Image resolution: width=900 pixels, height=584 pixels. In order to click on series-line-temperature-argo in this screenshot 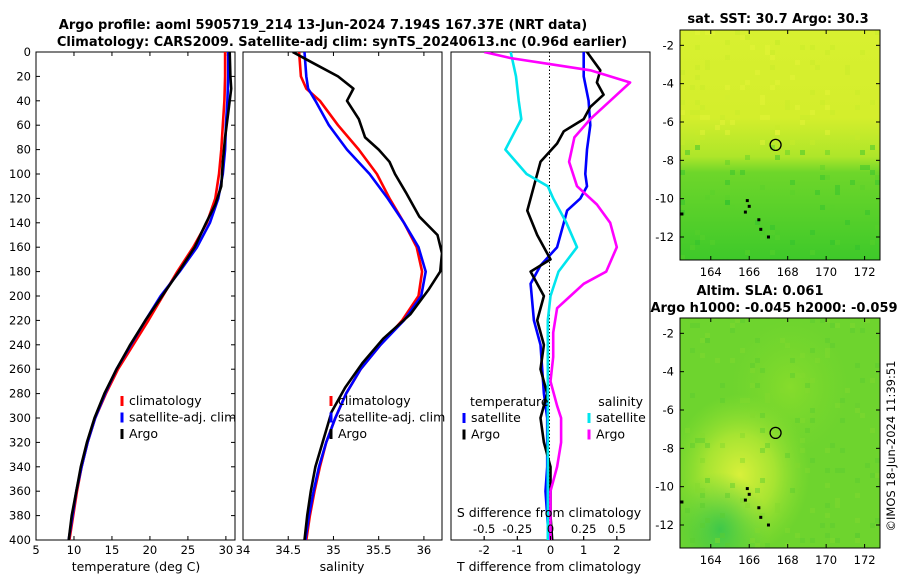, I will do `click(565, 296)`.